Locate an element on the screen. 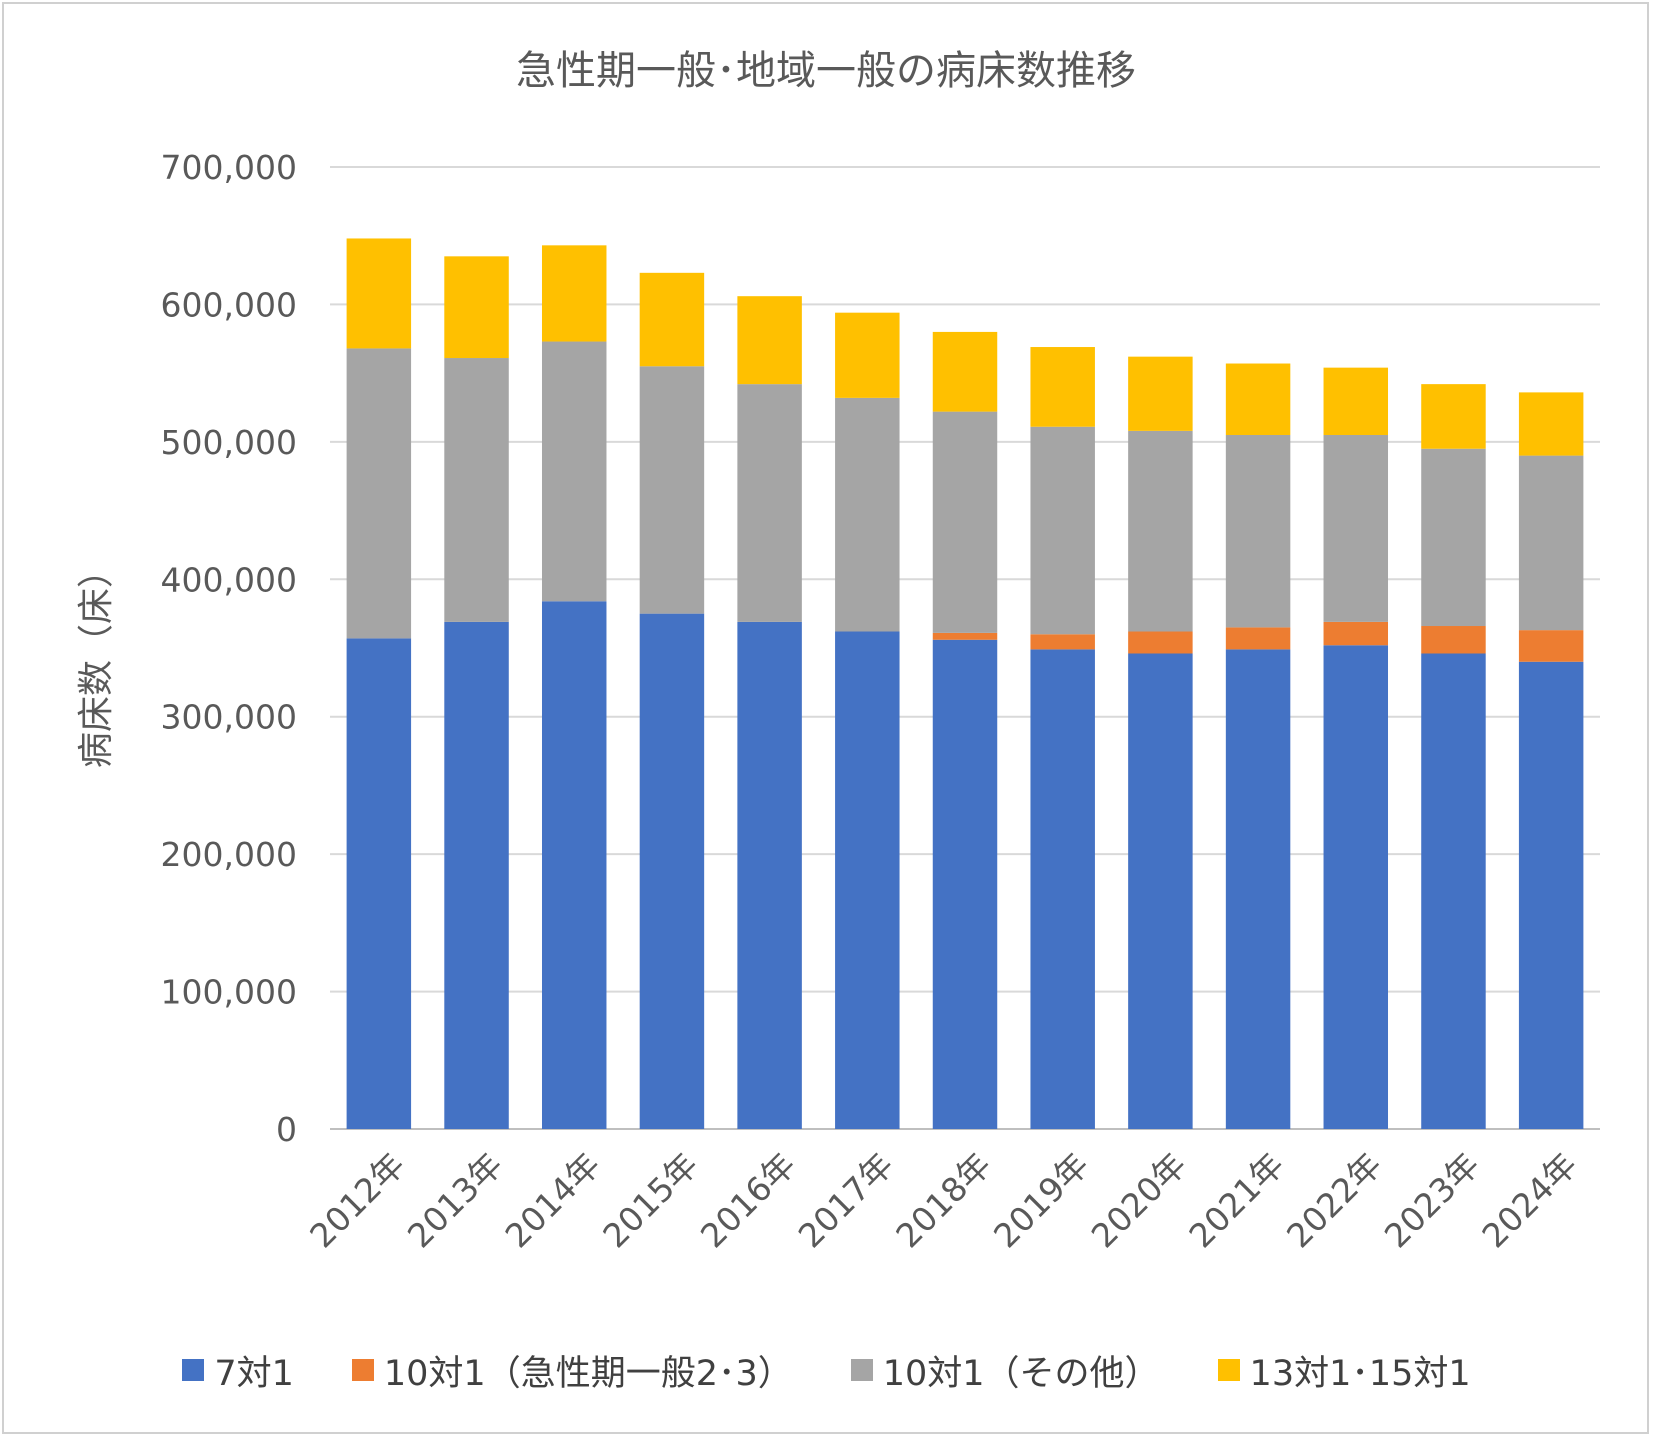 This screenshot has width=1653, height=1438. legend: 7対1 10対1（急性期一般2･3） 10対1（その他） 13対1･15対1 is located at coordinates (826, 1370).